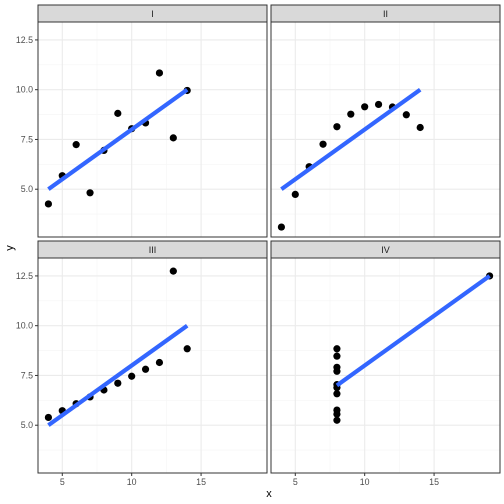  I want to click on y-axis-title: y, so click(10, 248).